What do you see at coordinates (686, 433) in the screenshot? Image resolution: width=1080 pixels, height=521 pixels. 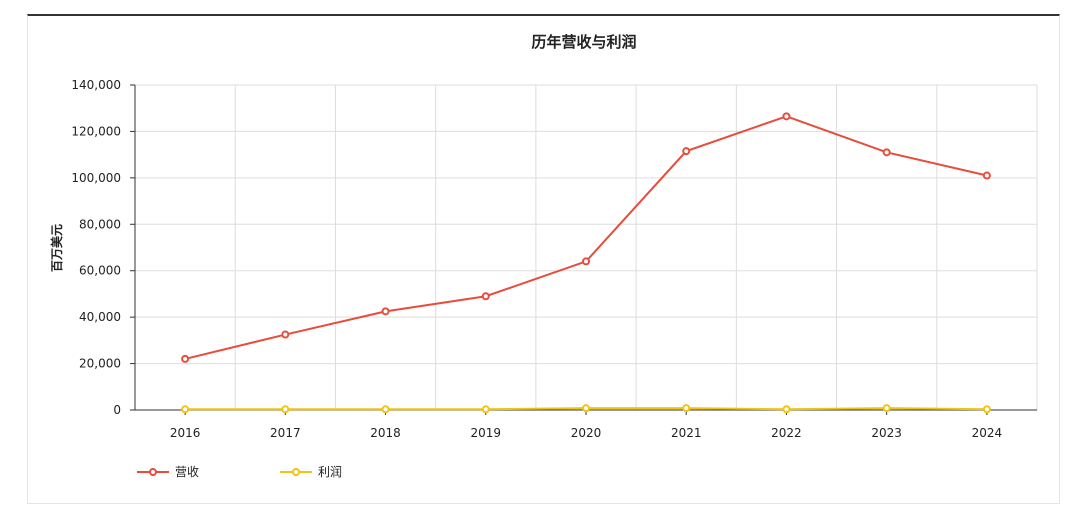 I see `x-tick-label: 2021` at bounding box center [686, 433].